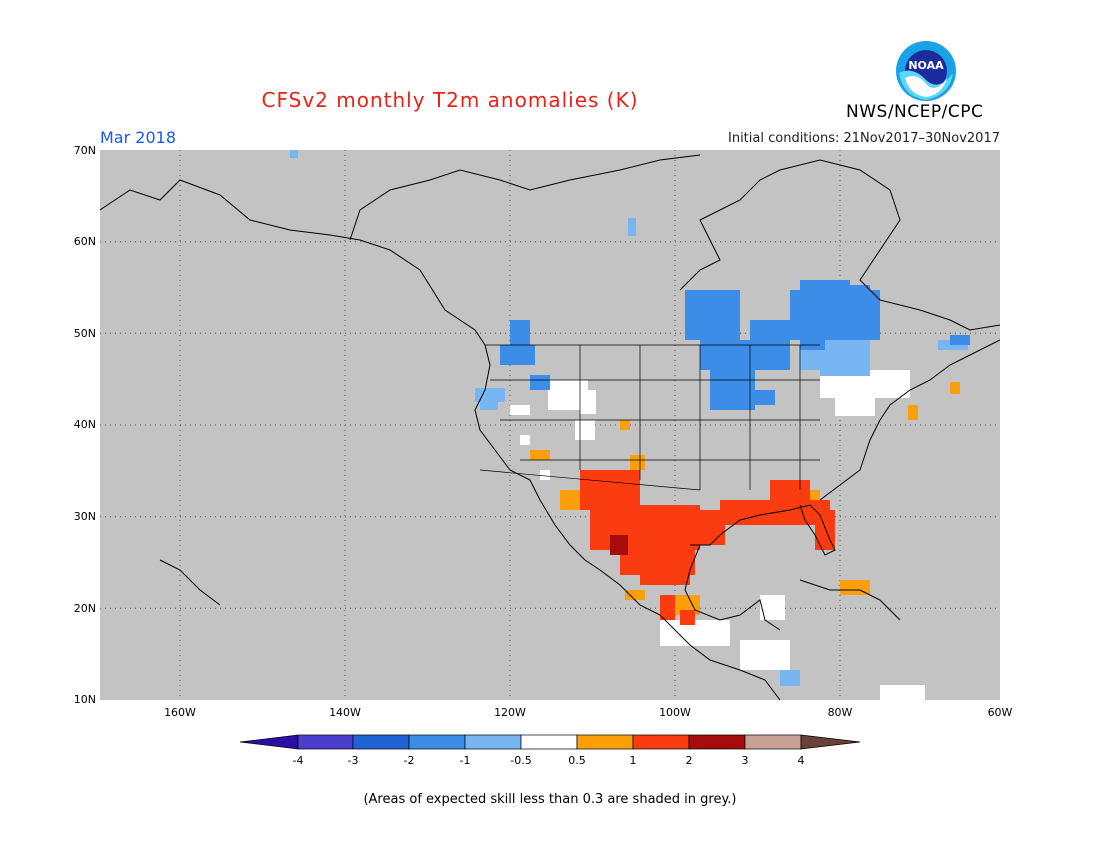 Image resolution: width=1100 pixels, height=850 pixels. Describe the element at coordinates (745, 760) in the screenshot. I see `colorbar-label: 3` at that location.